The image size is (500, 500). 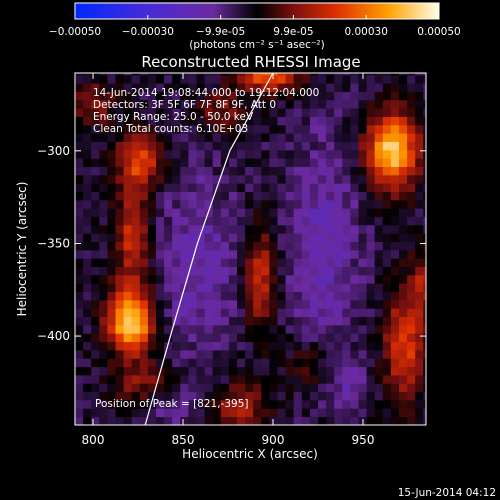 I want to click on x-tick-label: 950, so click(x=363, y=440).